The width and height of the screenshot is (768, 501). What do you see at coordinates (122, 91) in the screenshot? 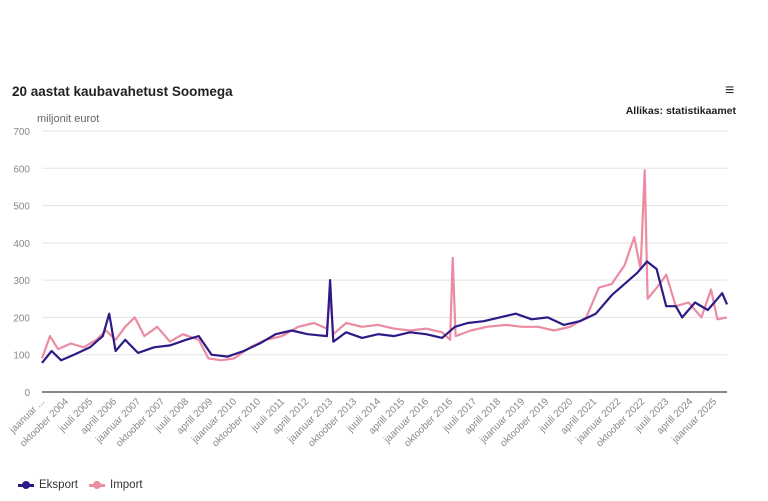
I see `chart-title: 20 aastat kaubavahetust Soomega` at bounding box center [122, 91].